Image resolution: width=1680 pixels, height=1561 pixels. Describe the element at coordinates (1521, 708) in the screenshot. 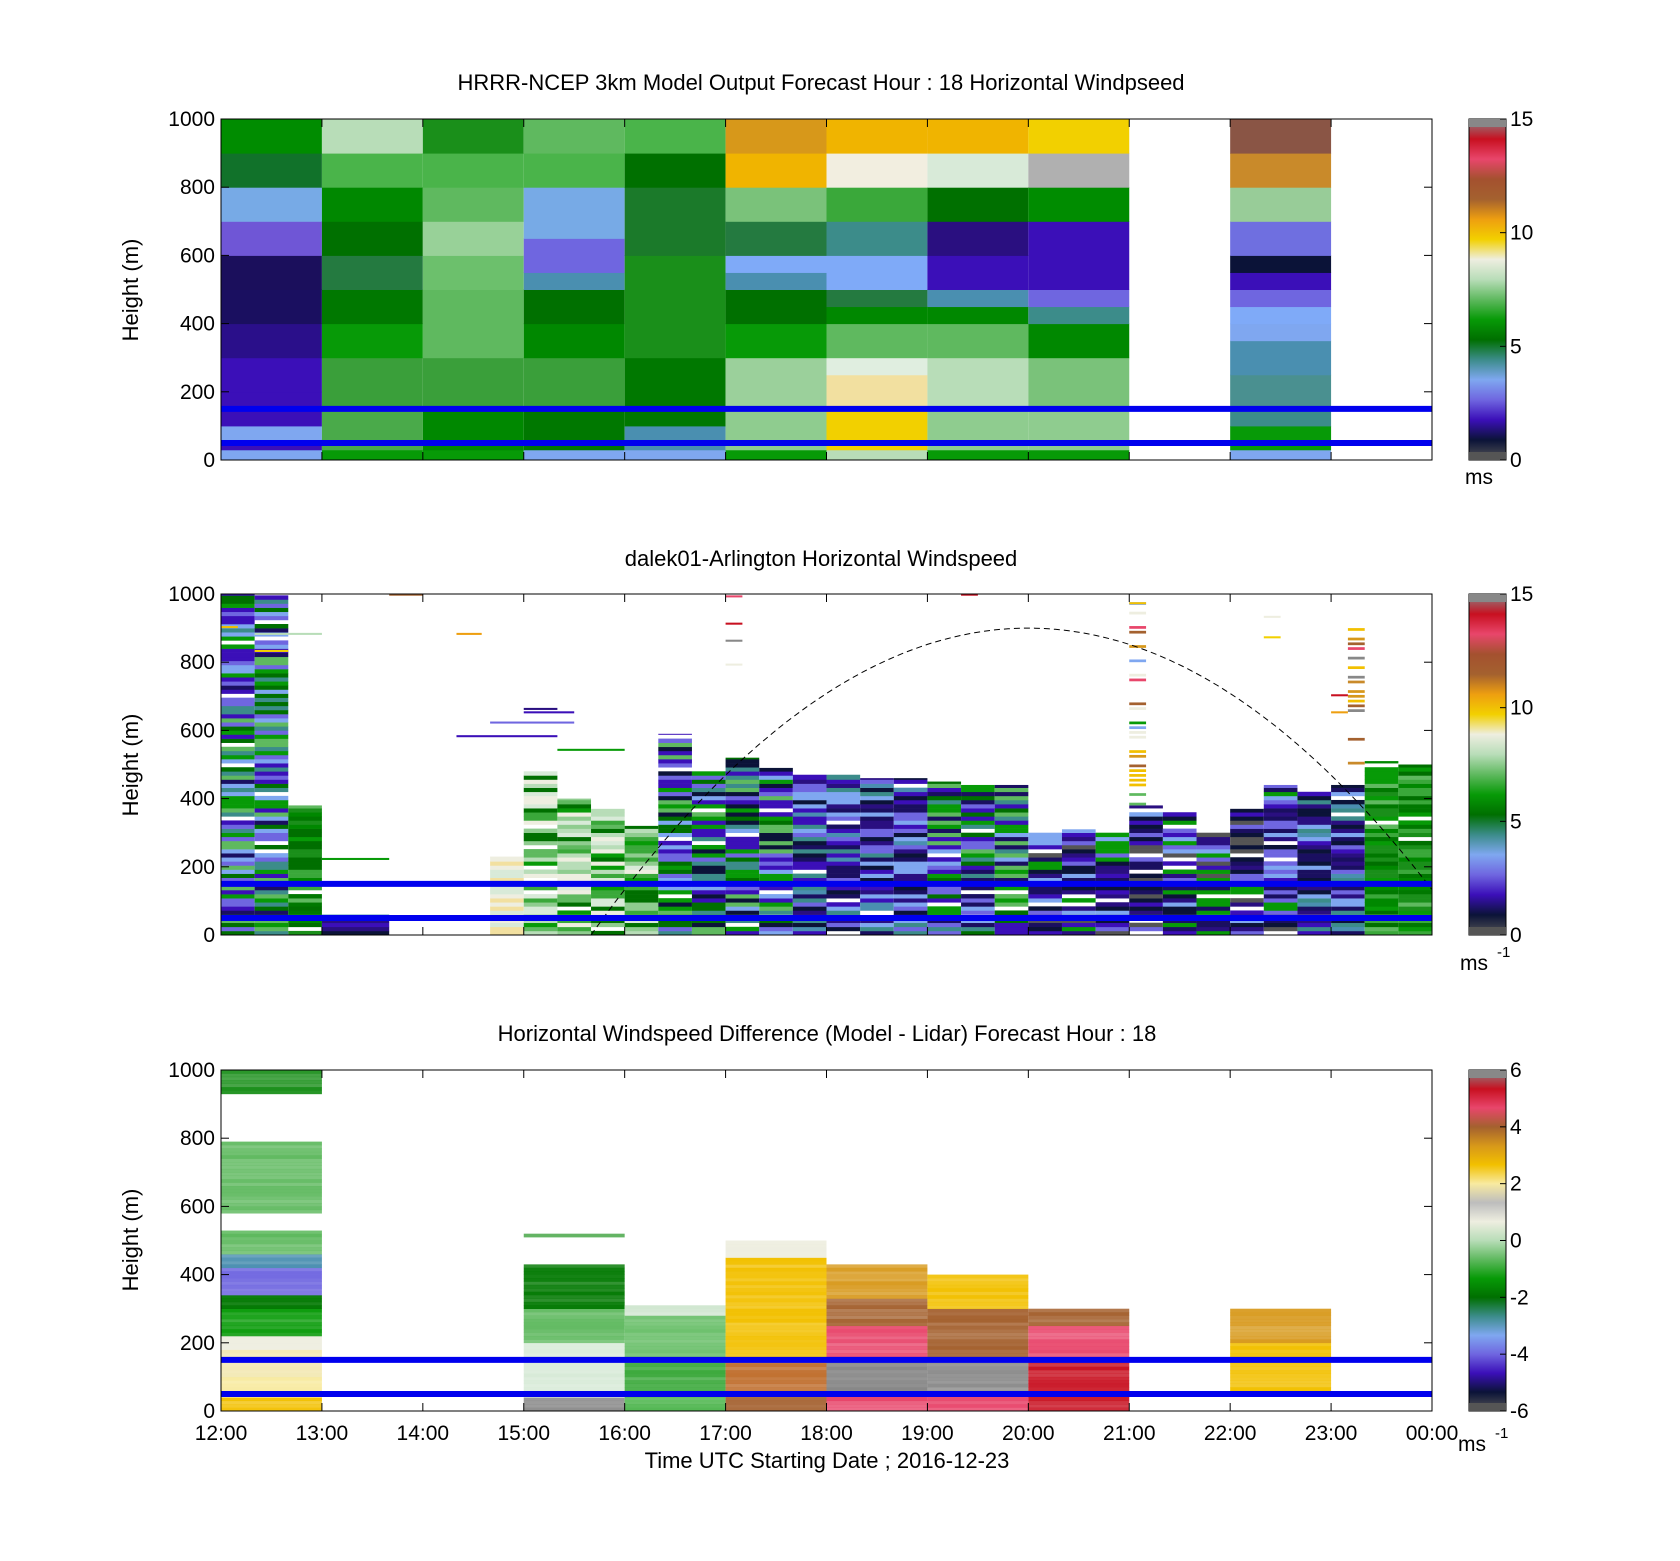

I see `colorbar-tick-label: 10` at that location.